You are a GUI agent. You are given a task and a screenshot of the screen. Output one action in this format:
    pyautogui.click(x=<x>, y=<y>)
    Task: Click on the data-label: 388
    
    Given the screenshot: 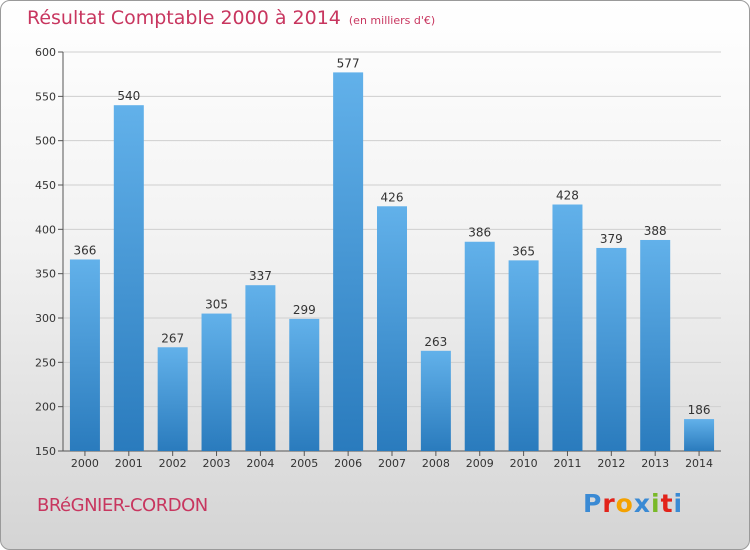 What is the action you would take?
    pyautogui.click(x=655, y=231)
    